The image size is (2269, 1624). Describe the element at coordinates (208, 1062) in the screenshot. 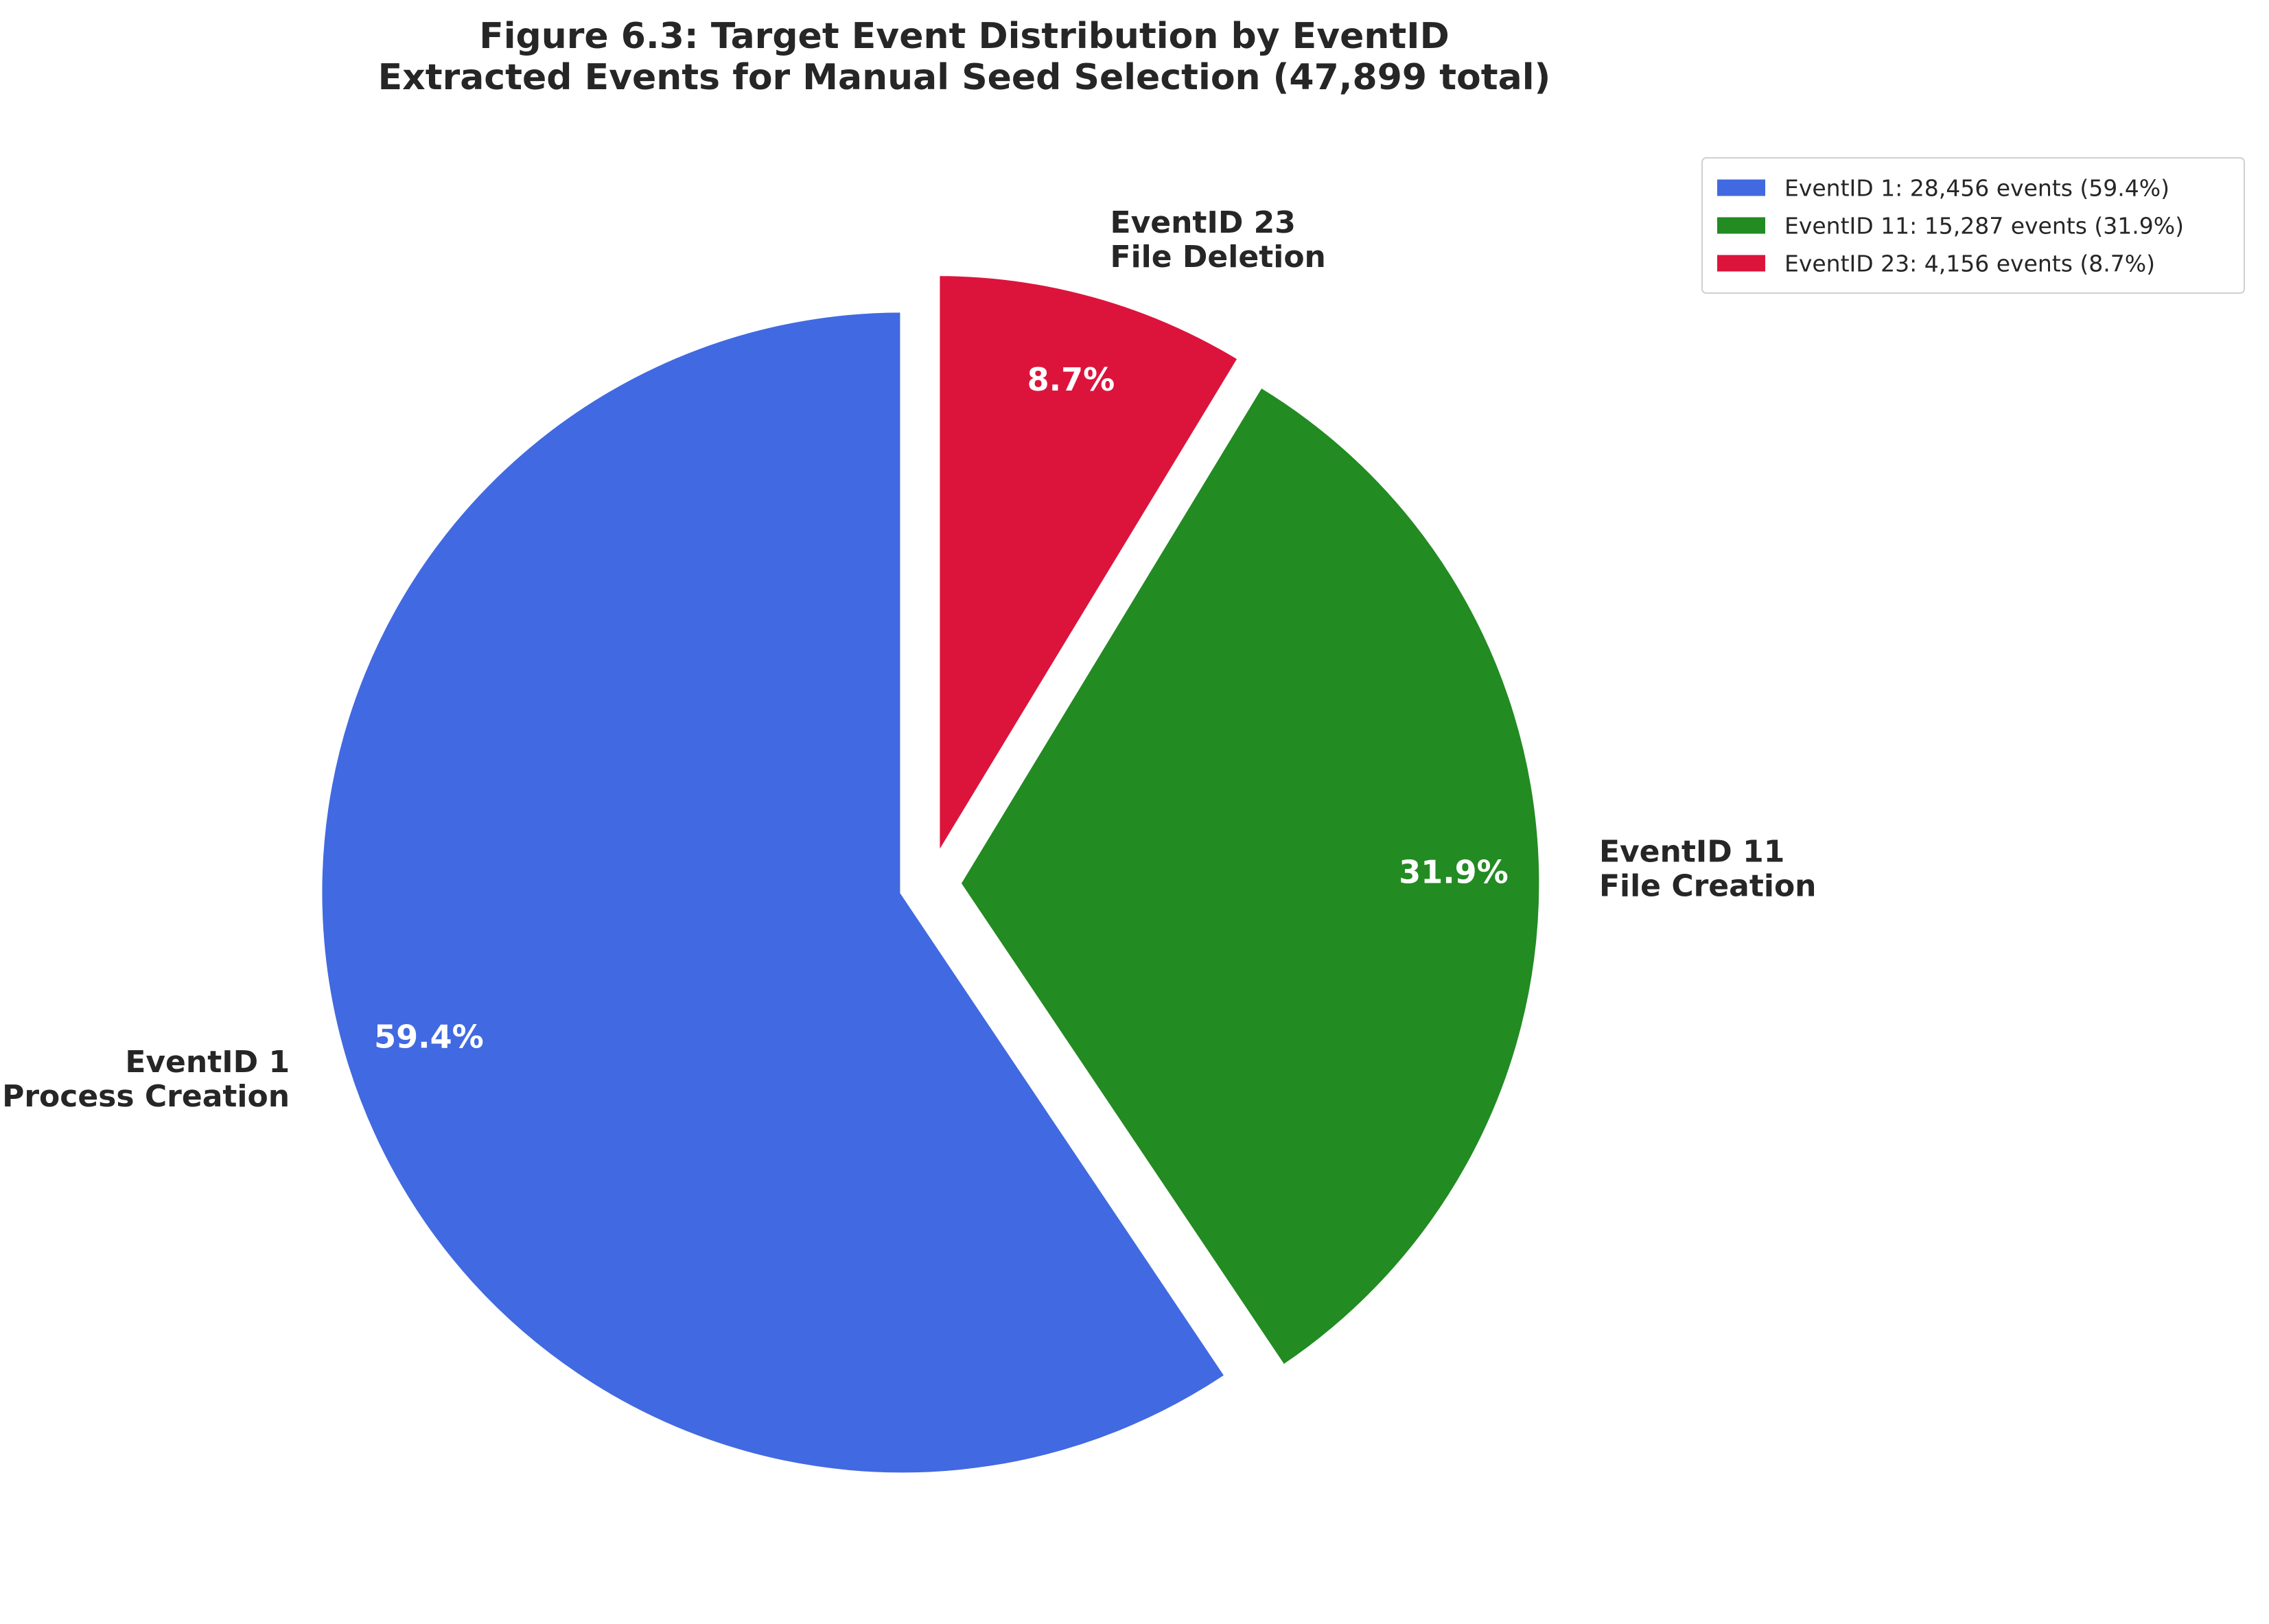

I see `pie-outer-label-title-0: EventID 1` at that location.